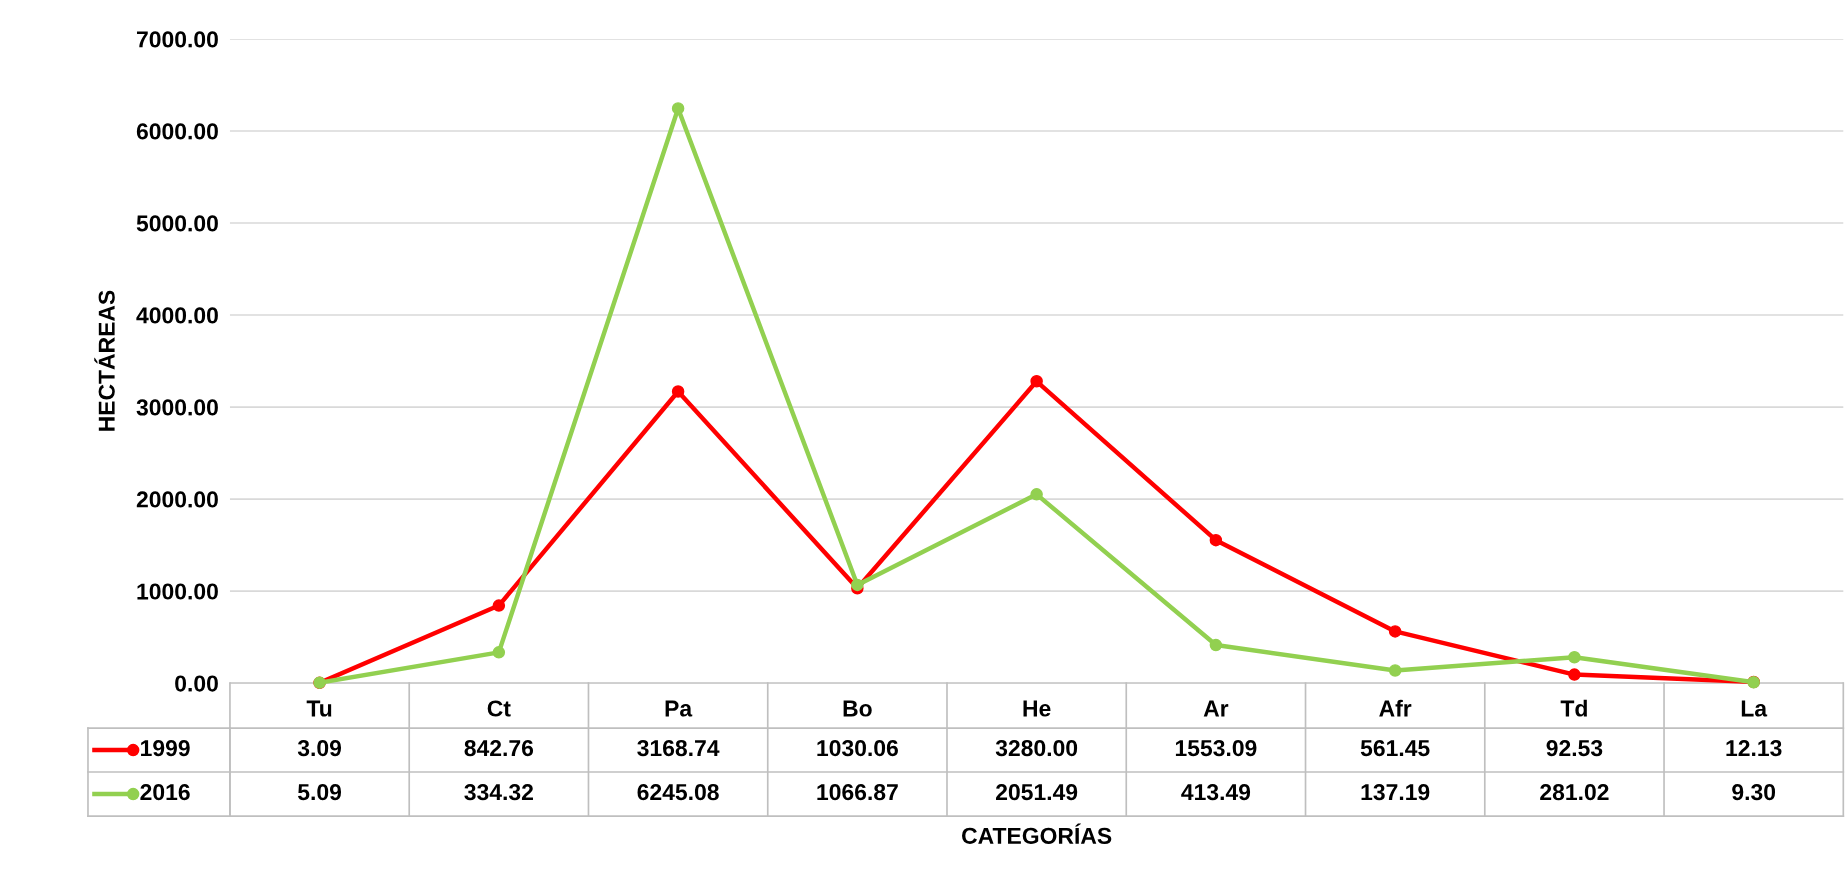 The width and height of the screenshot is (1847, 886). Describe the element at coordinates (165, 792) in the screenshot. I see `legend-label: 2016` at that location.